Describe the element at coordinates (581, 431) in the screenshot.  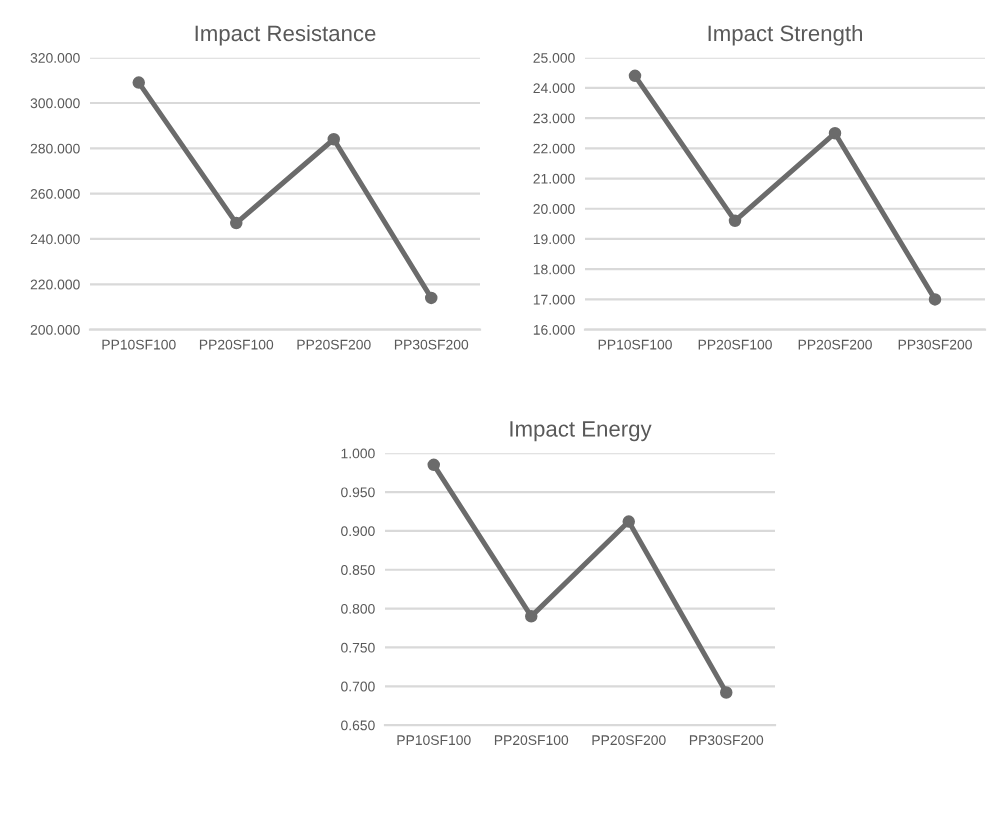
I see `chart-title: Impact Energy` at that location.